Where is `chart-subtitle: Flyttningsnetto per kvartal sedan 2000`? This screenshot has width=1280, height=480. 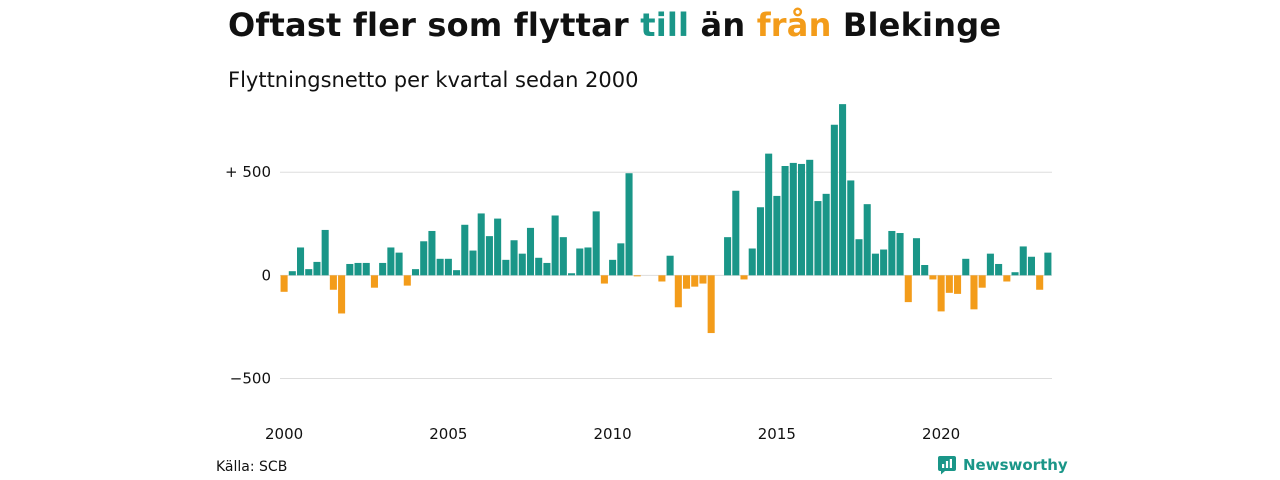
chart-subtitle: Flyttningsnetto per kvartal sedan 2000 is located at coordinates (433, 80).